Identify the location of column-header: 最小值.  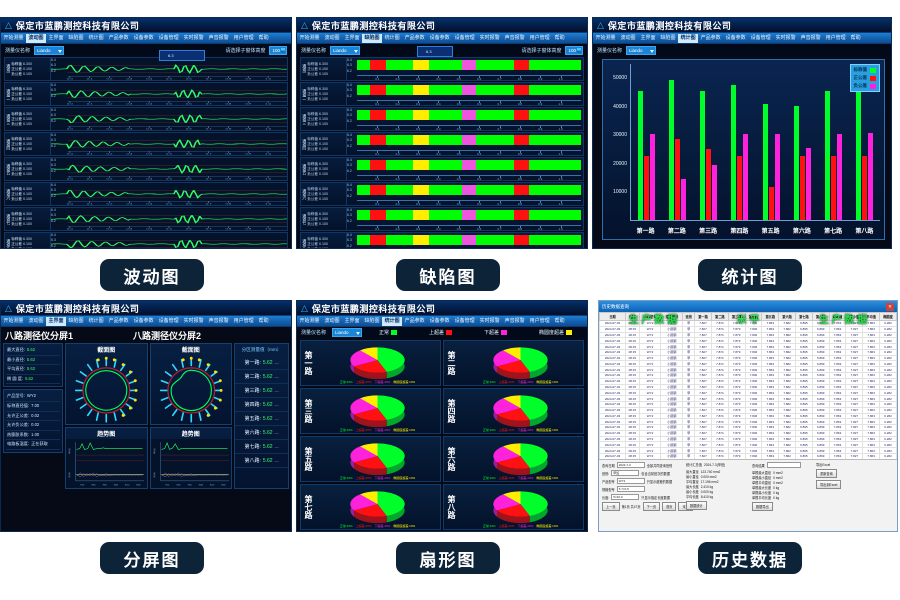
(854, 316).